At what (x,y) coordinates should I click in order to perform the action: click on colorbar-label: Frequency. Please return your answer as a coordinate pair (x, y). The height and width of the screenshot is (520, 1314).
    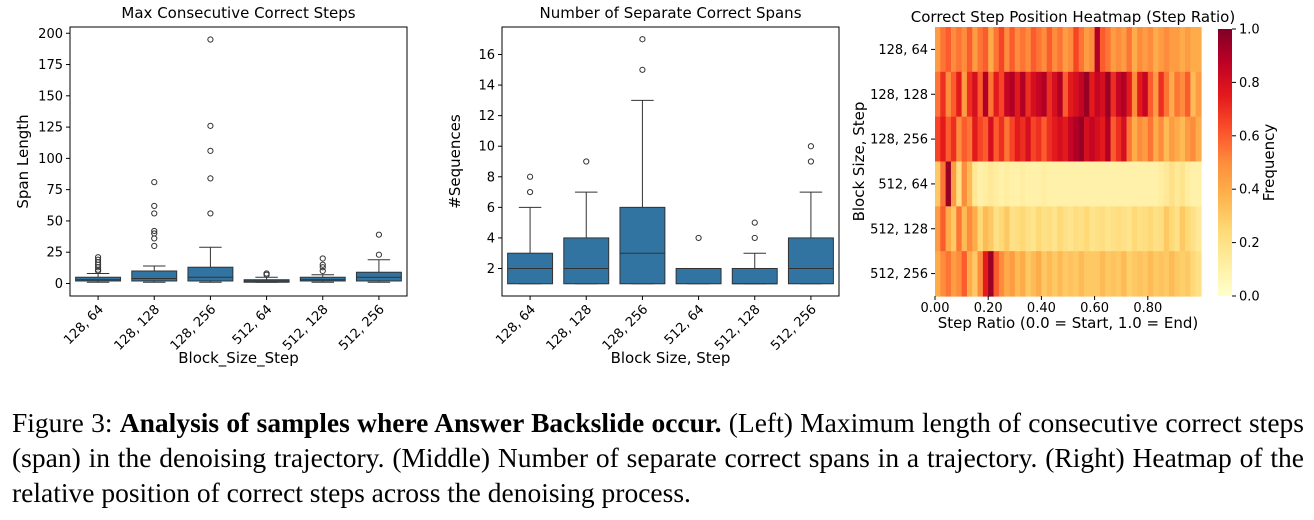
    Looking at the image, I should click on (1269, 163).